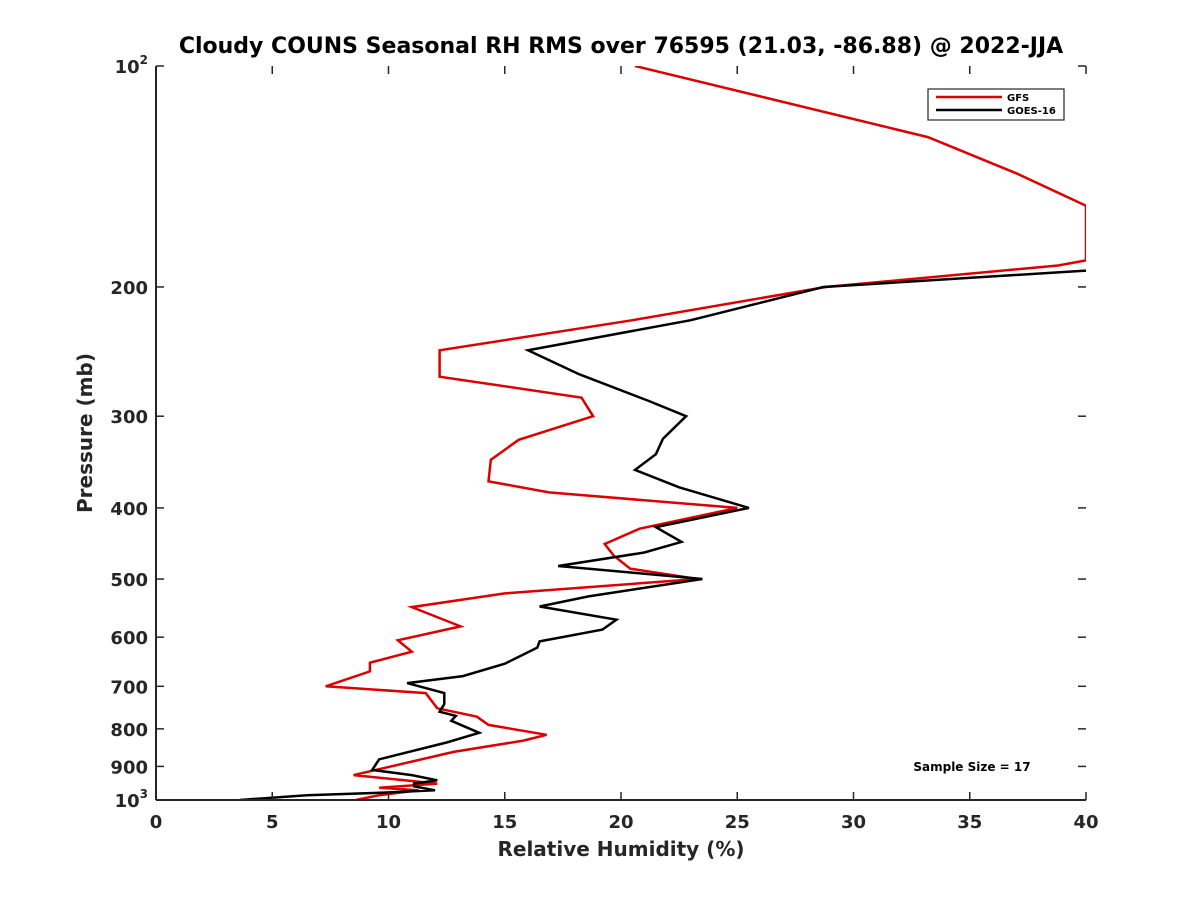 The width and height of the screenshot is (1200, 900). Describe the element at coordinates (129, 730) in the screenshot. I see `y-tick-label: 800` at that location.